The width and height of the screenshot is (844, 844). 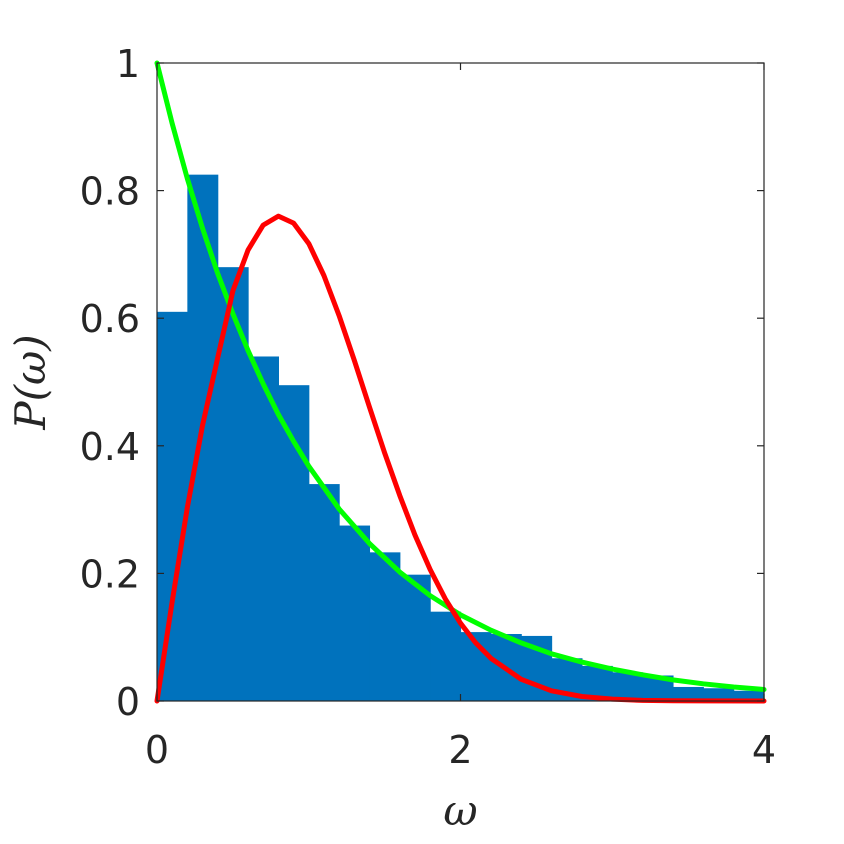 I want to click on x-axis-label: ω, so click(x=460, y=810).